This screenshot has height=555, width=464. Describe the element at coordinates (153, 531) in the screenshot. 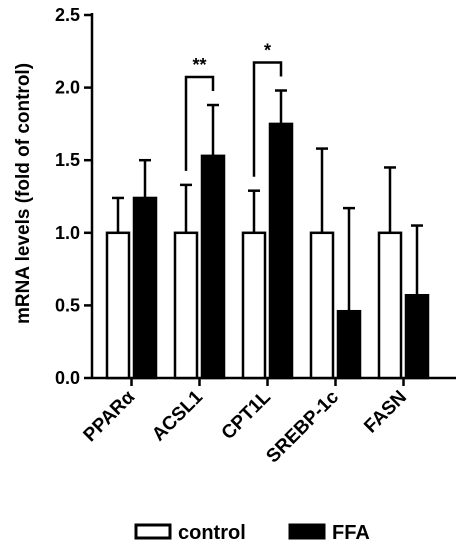

I see `legend-swatch-control` at that location.